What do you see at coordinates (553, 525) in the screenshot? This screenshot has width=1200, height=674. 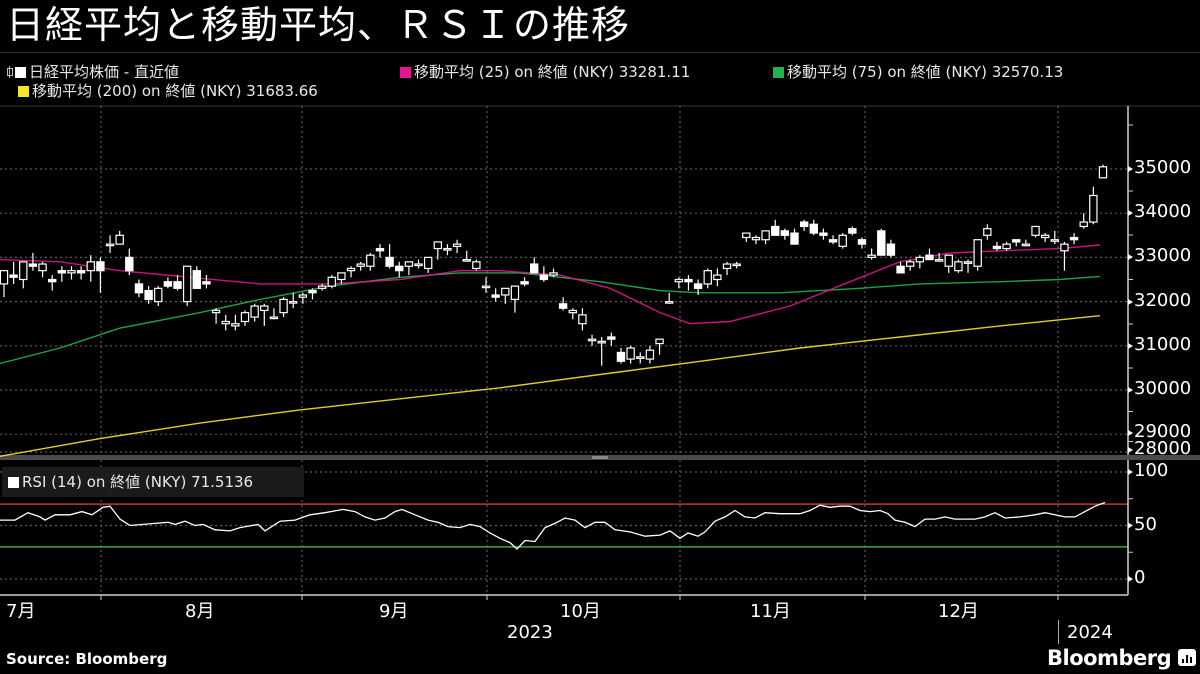 I see `rsi-line` at bounding box center [553, 525].